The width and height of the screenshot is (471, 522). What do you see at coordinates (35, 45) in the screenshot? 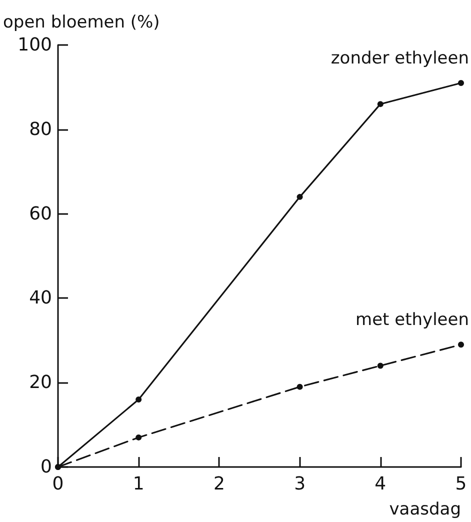
I see `y-tick-label: 100` at bounding box center [35, 45].